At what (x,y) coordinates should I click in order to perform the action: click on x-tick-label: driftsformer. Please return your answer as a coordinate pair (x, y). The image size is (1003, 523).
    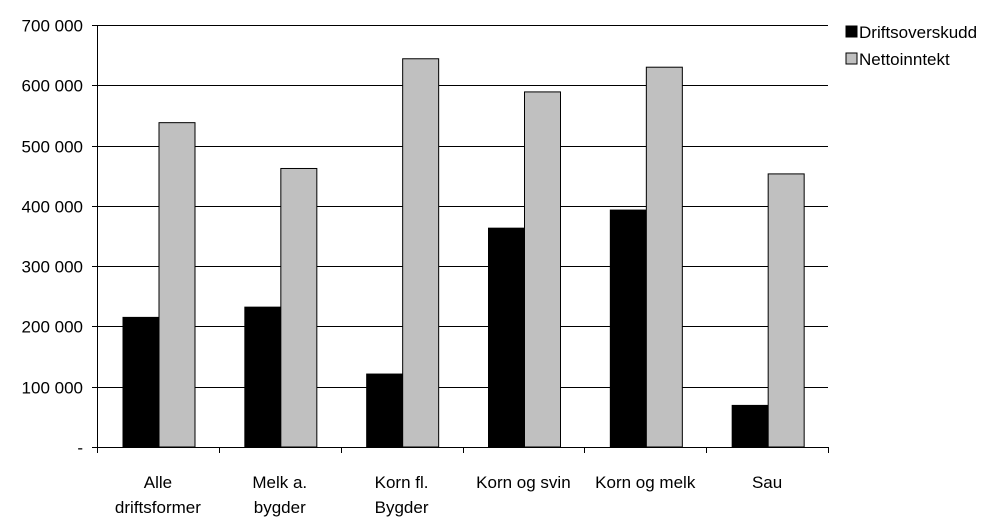
    Looking at the image, I should click on (158, 507).